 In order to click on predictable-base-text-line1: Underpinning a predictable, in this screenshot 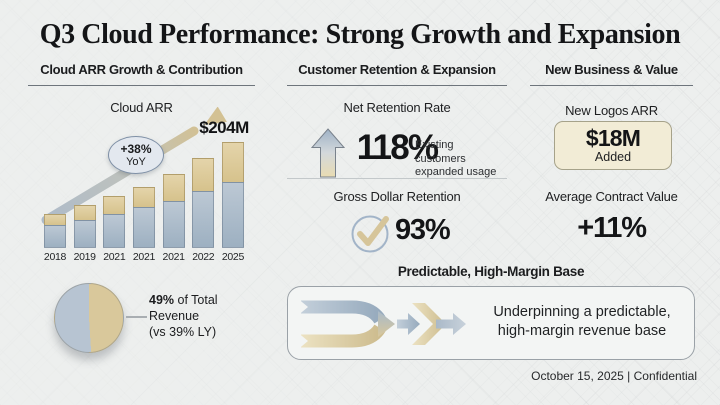, I will do `click(582, 312)`.